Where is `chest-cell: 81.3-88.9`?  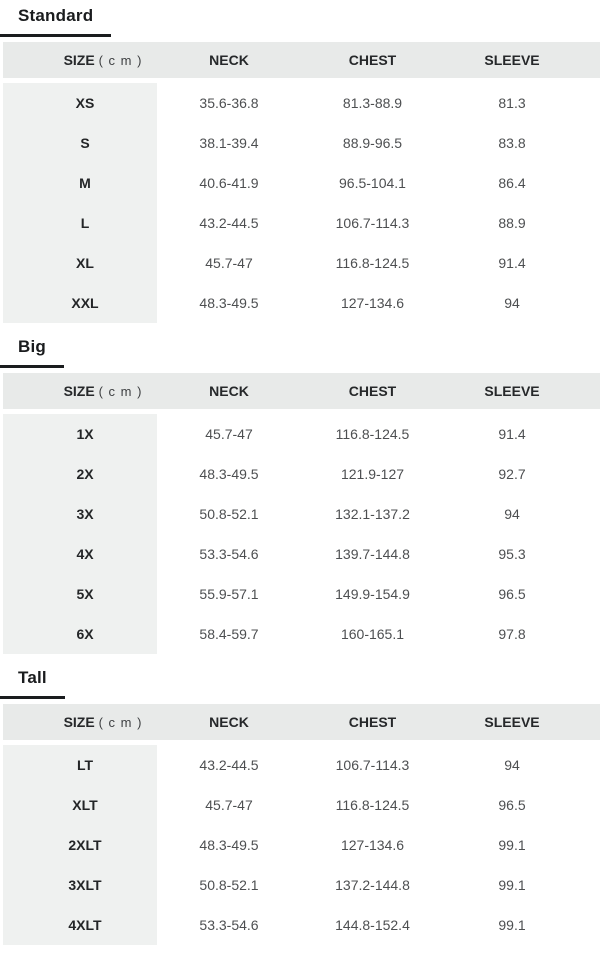
chest-cell: 81.3-88.9 is located at coordinates (378, 103).